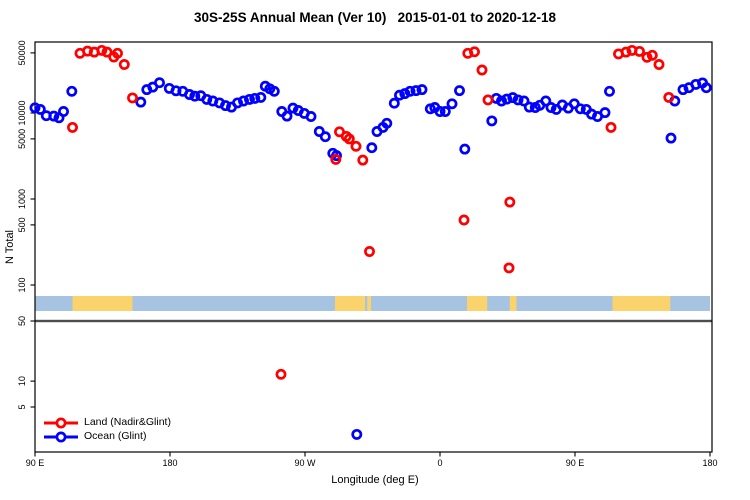  What do you see at coordinates (22, 199) in the screenshot?
I see `y-tick-label: 1000` at bounding box center [22, 199].